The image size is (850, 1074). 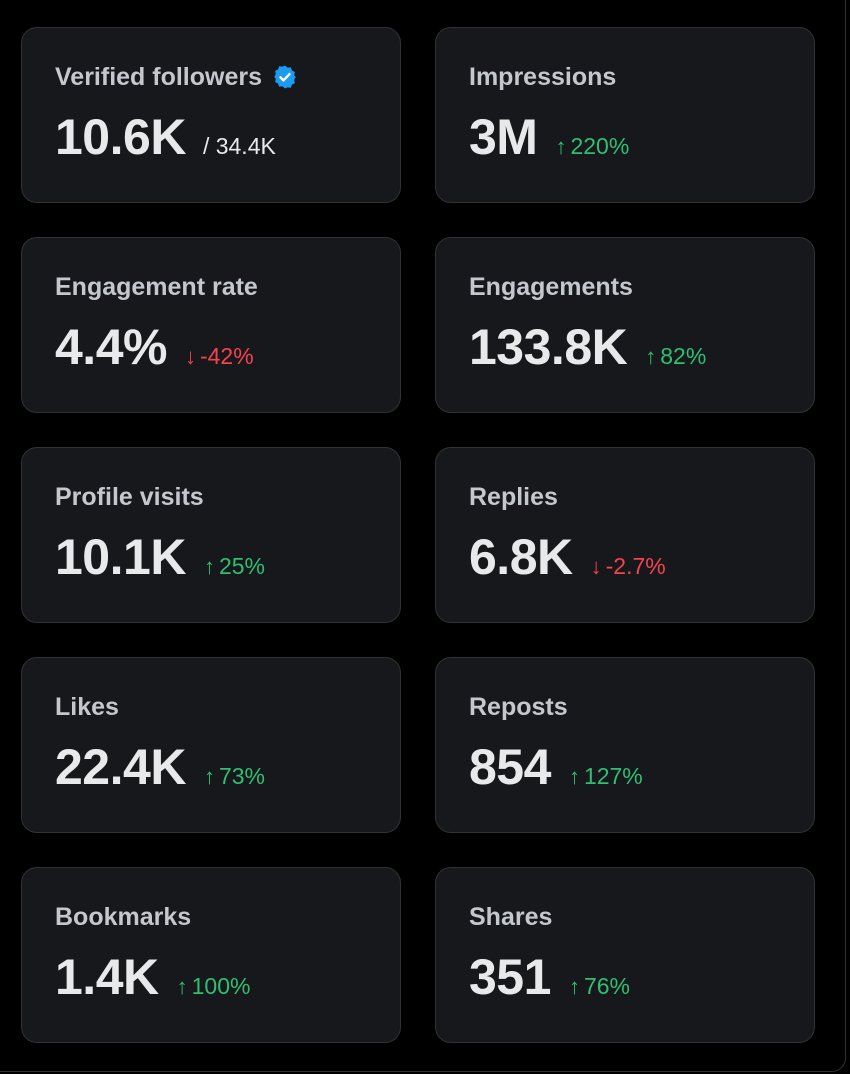 What do you see at coordinates (518, 707) in the screenshot?
I see `metric-label: Reposts` at bounding box center [518, 707].